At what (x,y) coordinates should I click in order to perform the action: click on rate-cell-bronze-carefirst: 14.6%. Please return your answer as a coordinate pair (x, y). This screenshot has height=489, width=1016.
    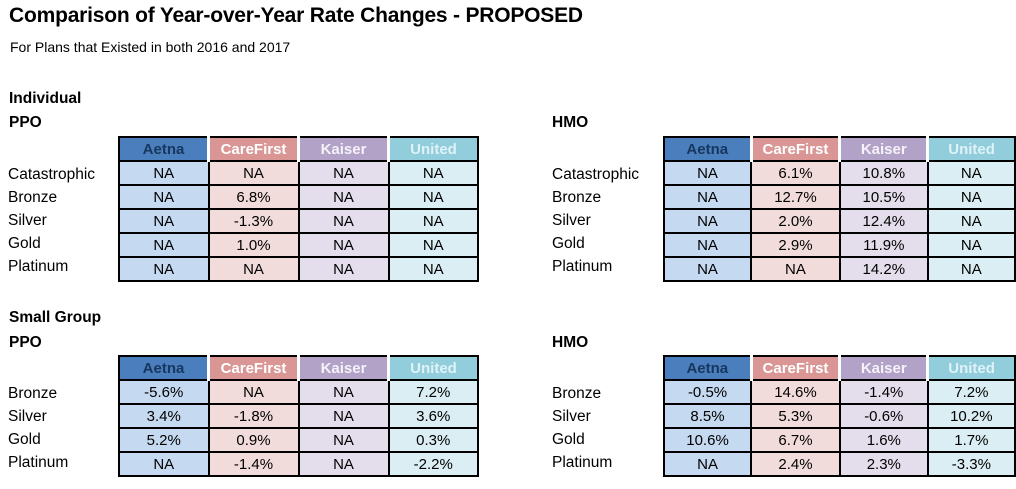
    Looking at the image, I should click on (795, 392).